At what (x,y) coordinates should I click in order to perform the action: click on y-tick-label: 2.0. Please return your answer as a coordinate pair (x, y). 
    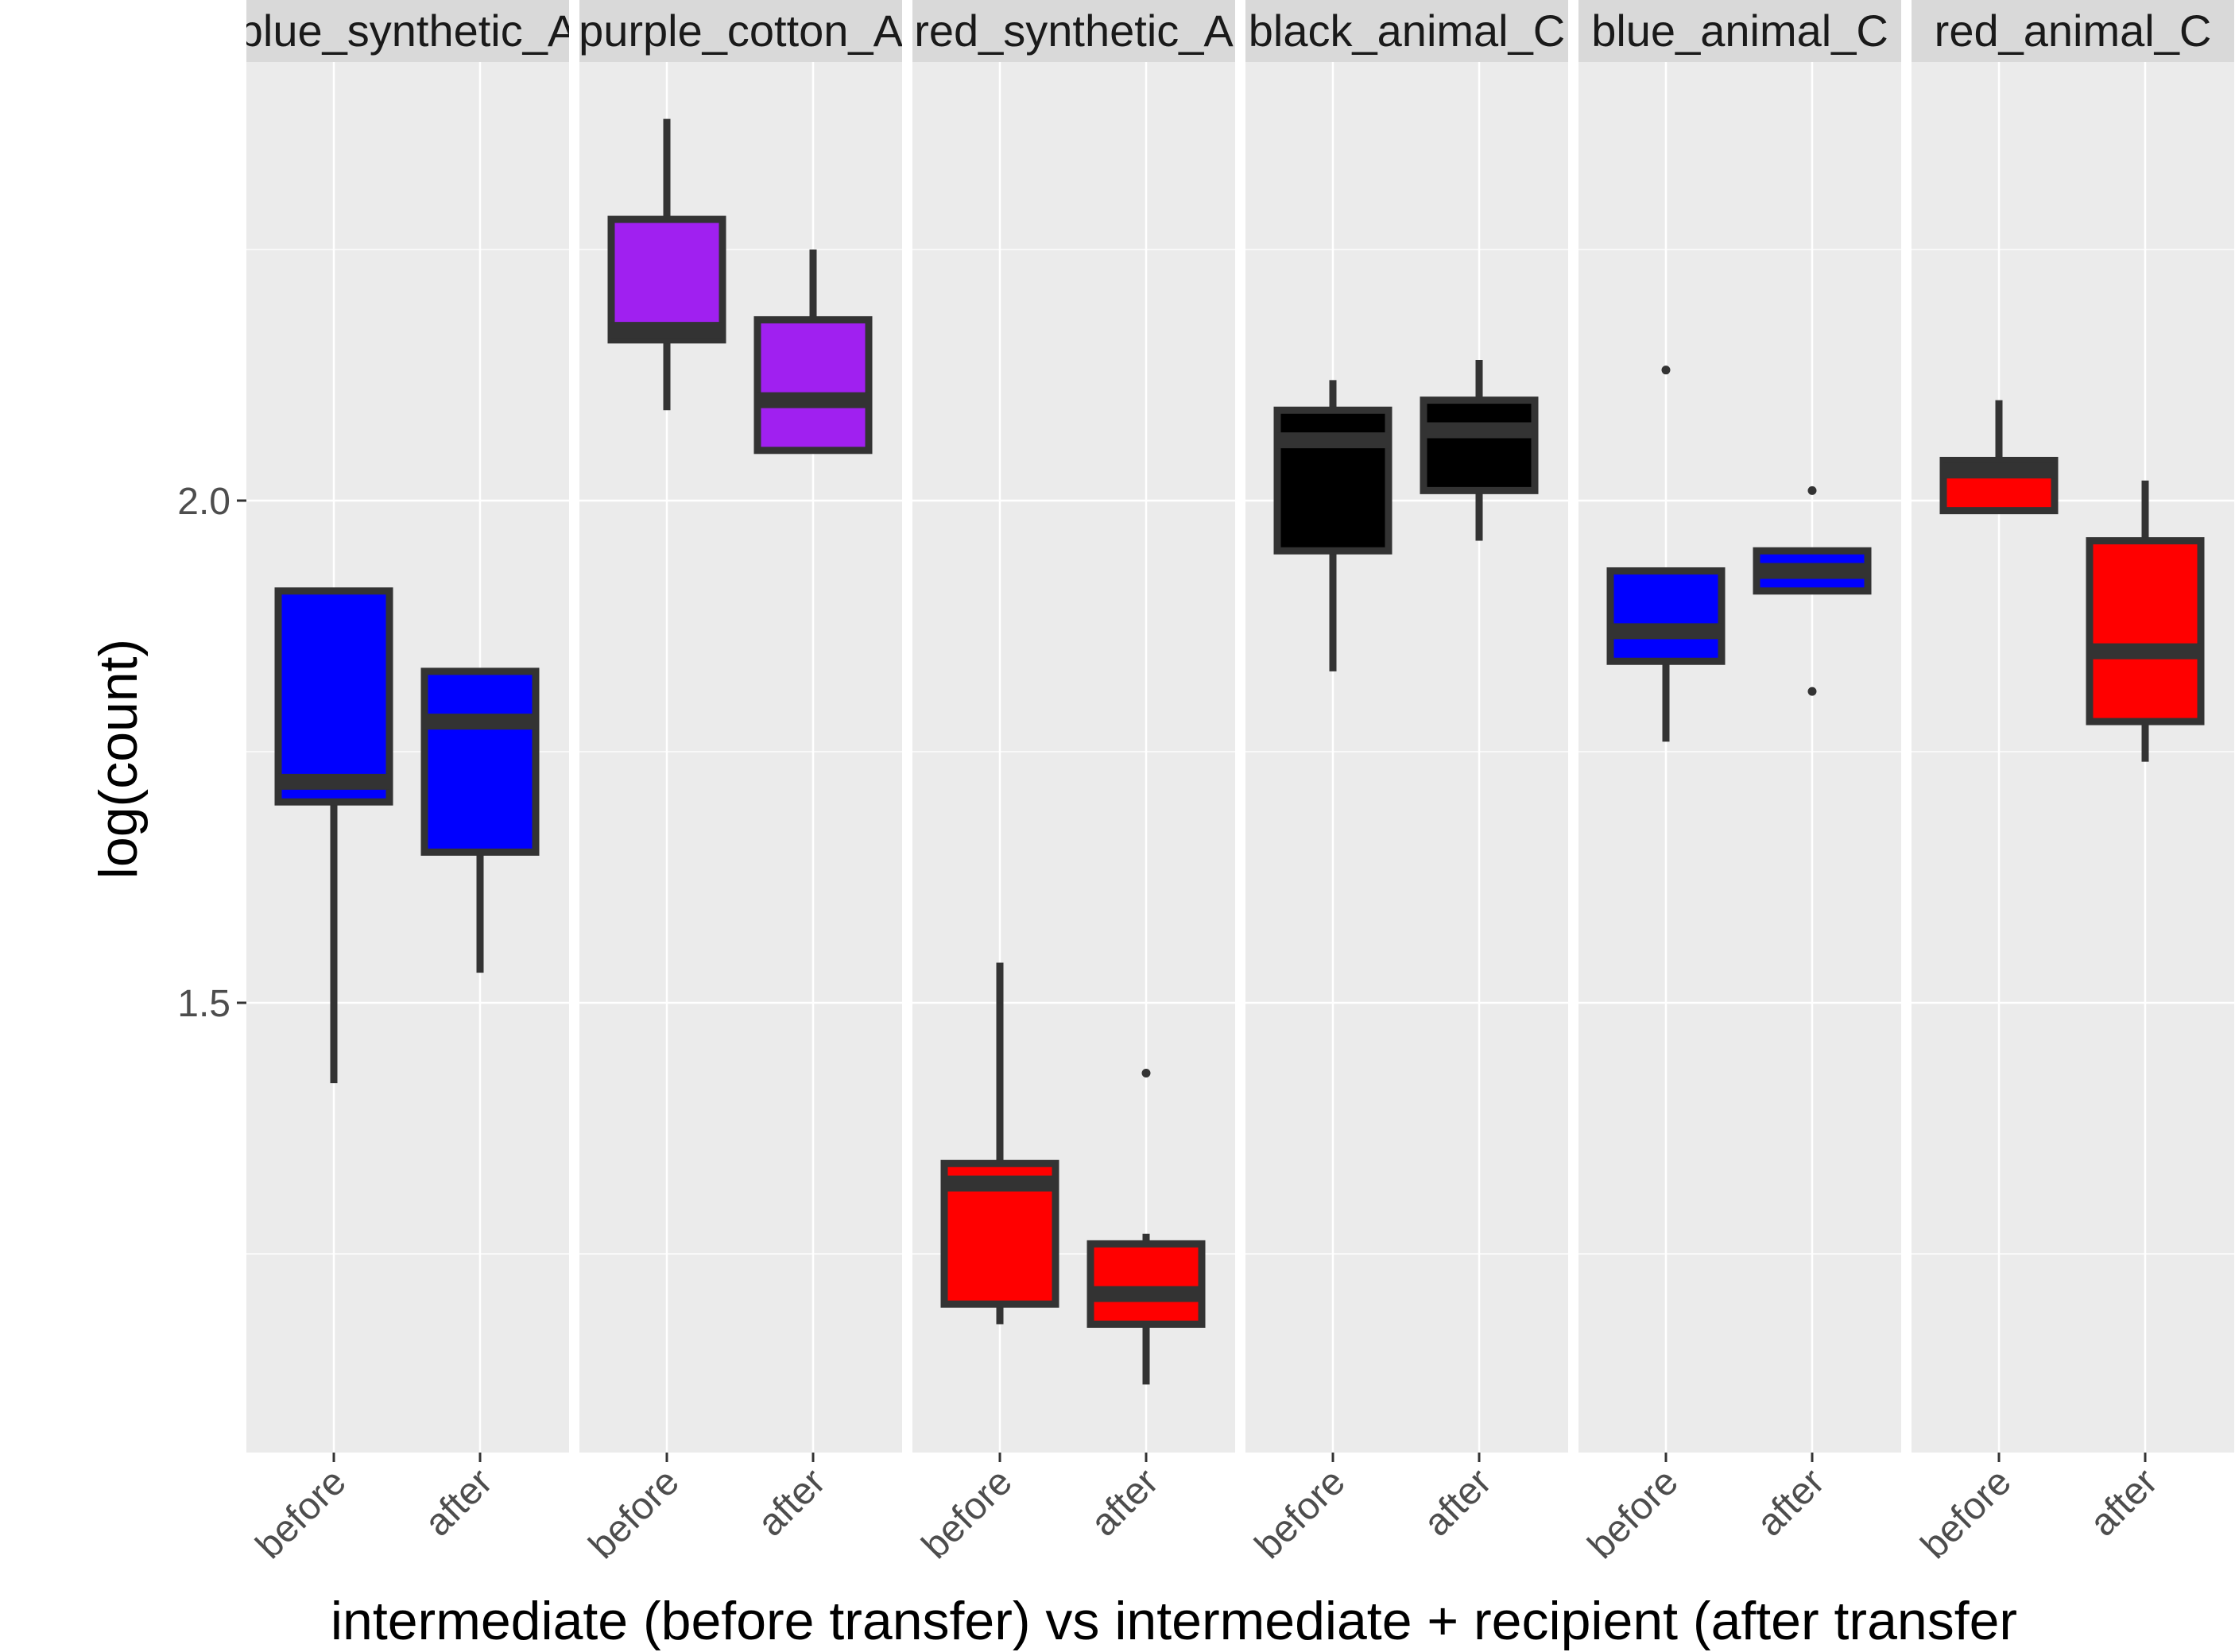
    Looking at the image, I should click on (203, 502).